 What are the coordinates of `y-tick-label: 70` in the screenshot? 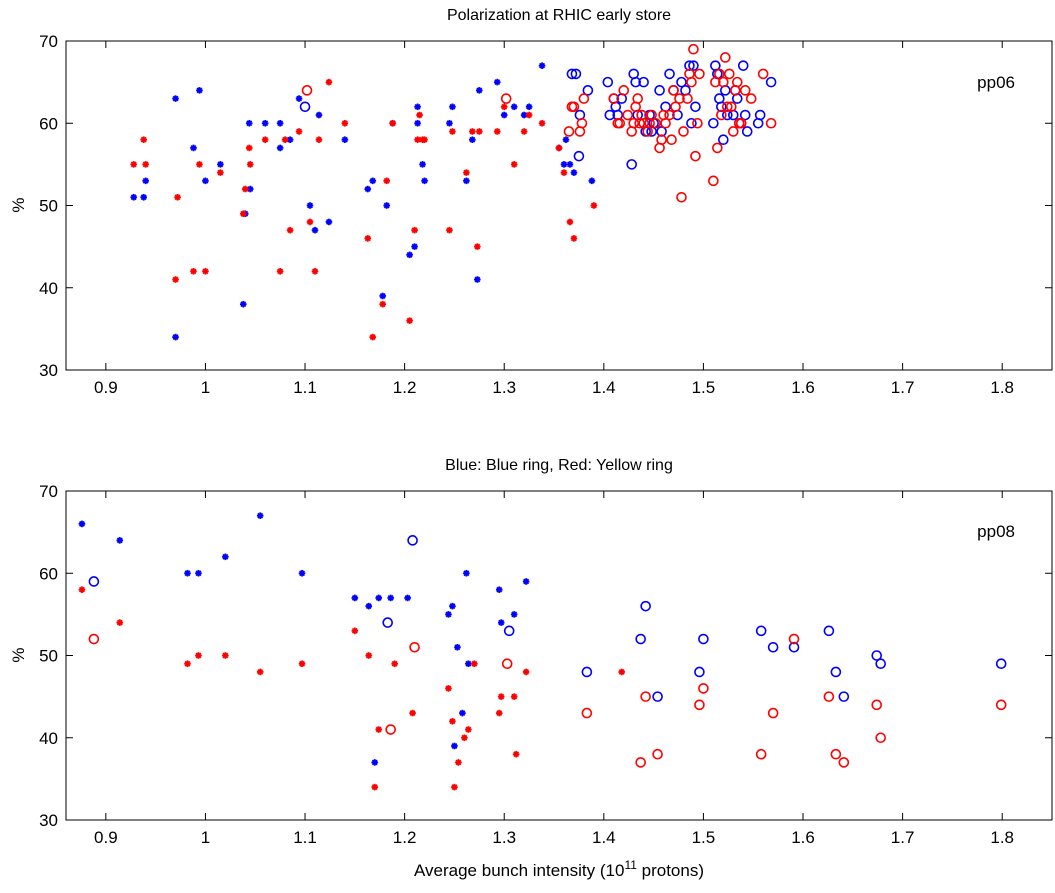 It's located at (48, 491).